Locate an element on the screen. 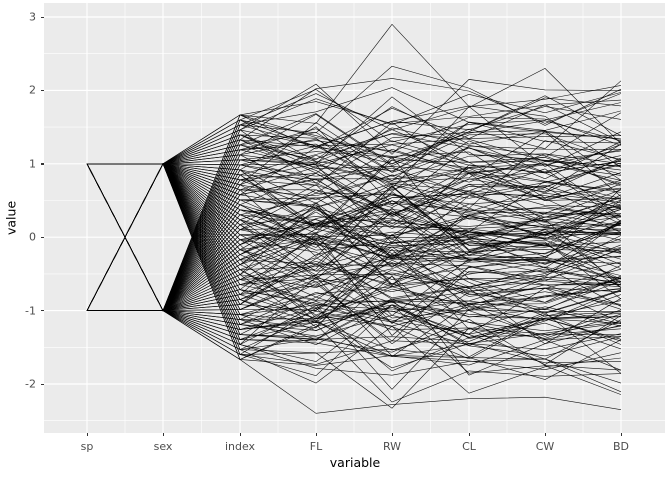 This screenshot has width=672, height=480. x-tick-label-sp: sp is located at coordinates (87, 446).